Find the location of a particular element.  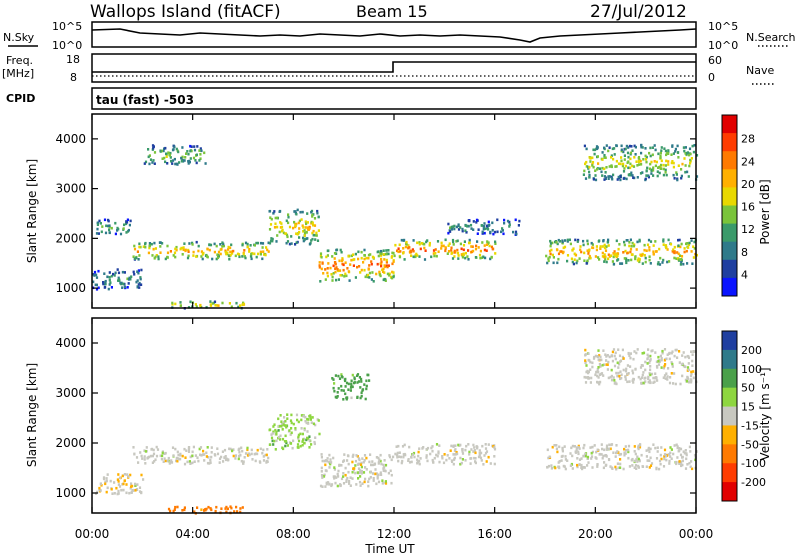

date-title: 27/Jul/2012 is located at coordinates (638, 12).